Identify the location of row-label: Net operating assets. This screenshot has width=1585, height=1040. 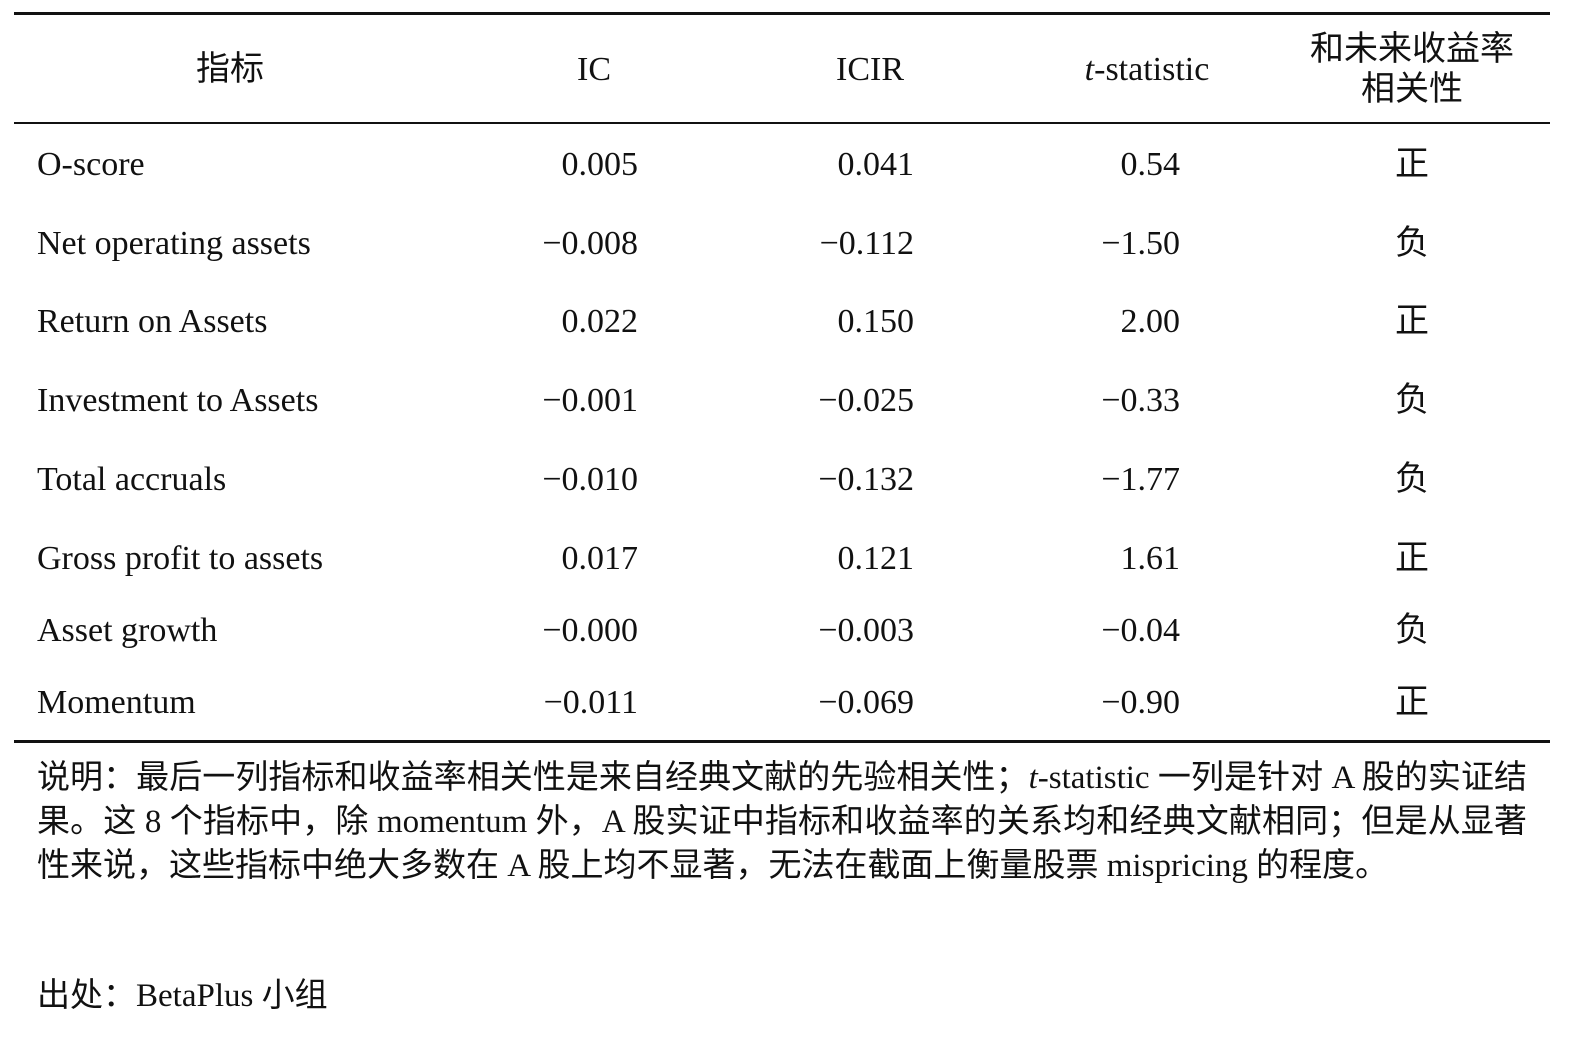
(174, 243).